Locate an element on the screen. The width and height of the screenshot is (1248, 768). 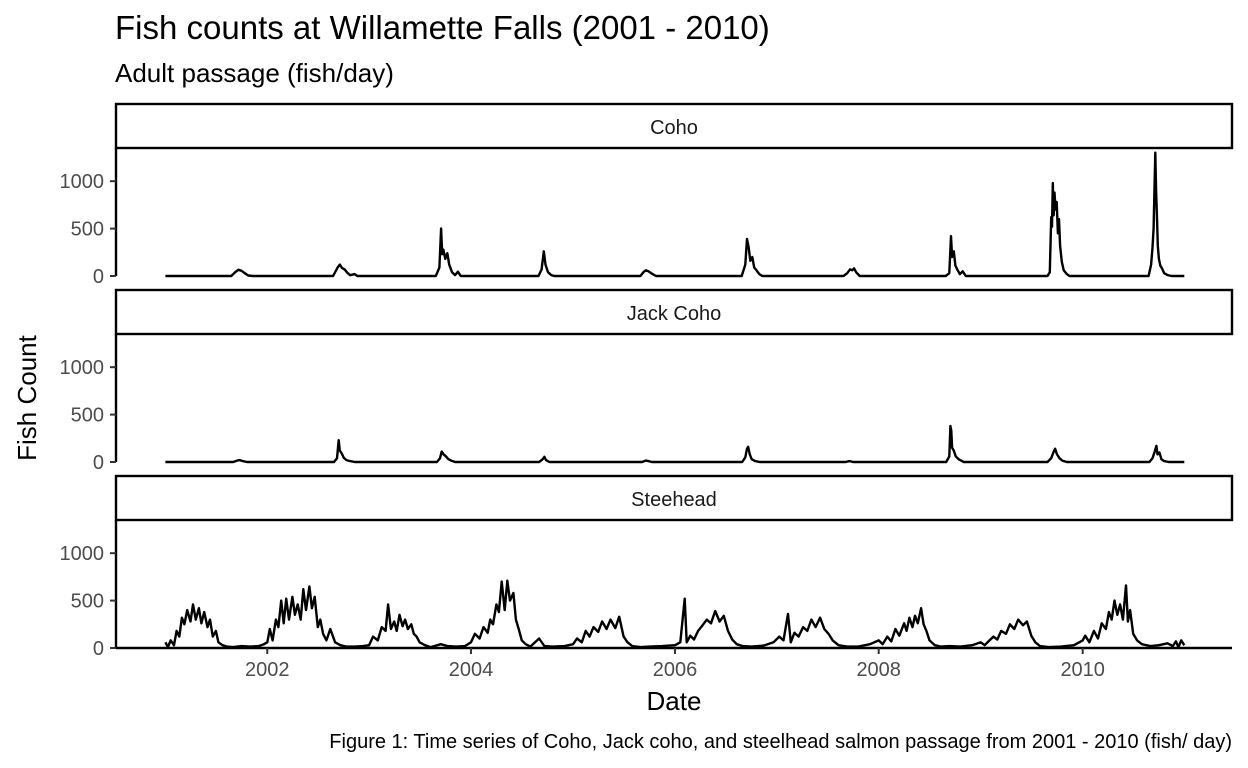
x-tick-label: 2004 is located at coordinates (471, 670).